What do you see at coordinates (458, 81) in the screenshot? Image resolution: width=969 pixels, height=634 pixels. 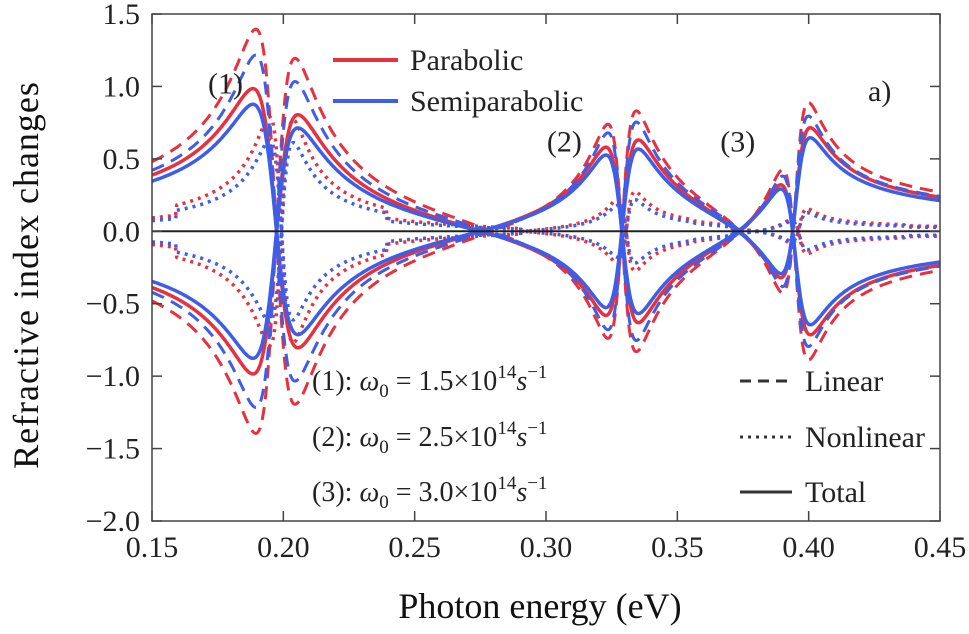 I see `model-legend: Parabolic Semiparabolic` at bounding box center [458, 81].